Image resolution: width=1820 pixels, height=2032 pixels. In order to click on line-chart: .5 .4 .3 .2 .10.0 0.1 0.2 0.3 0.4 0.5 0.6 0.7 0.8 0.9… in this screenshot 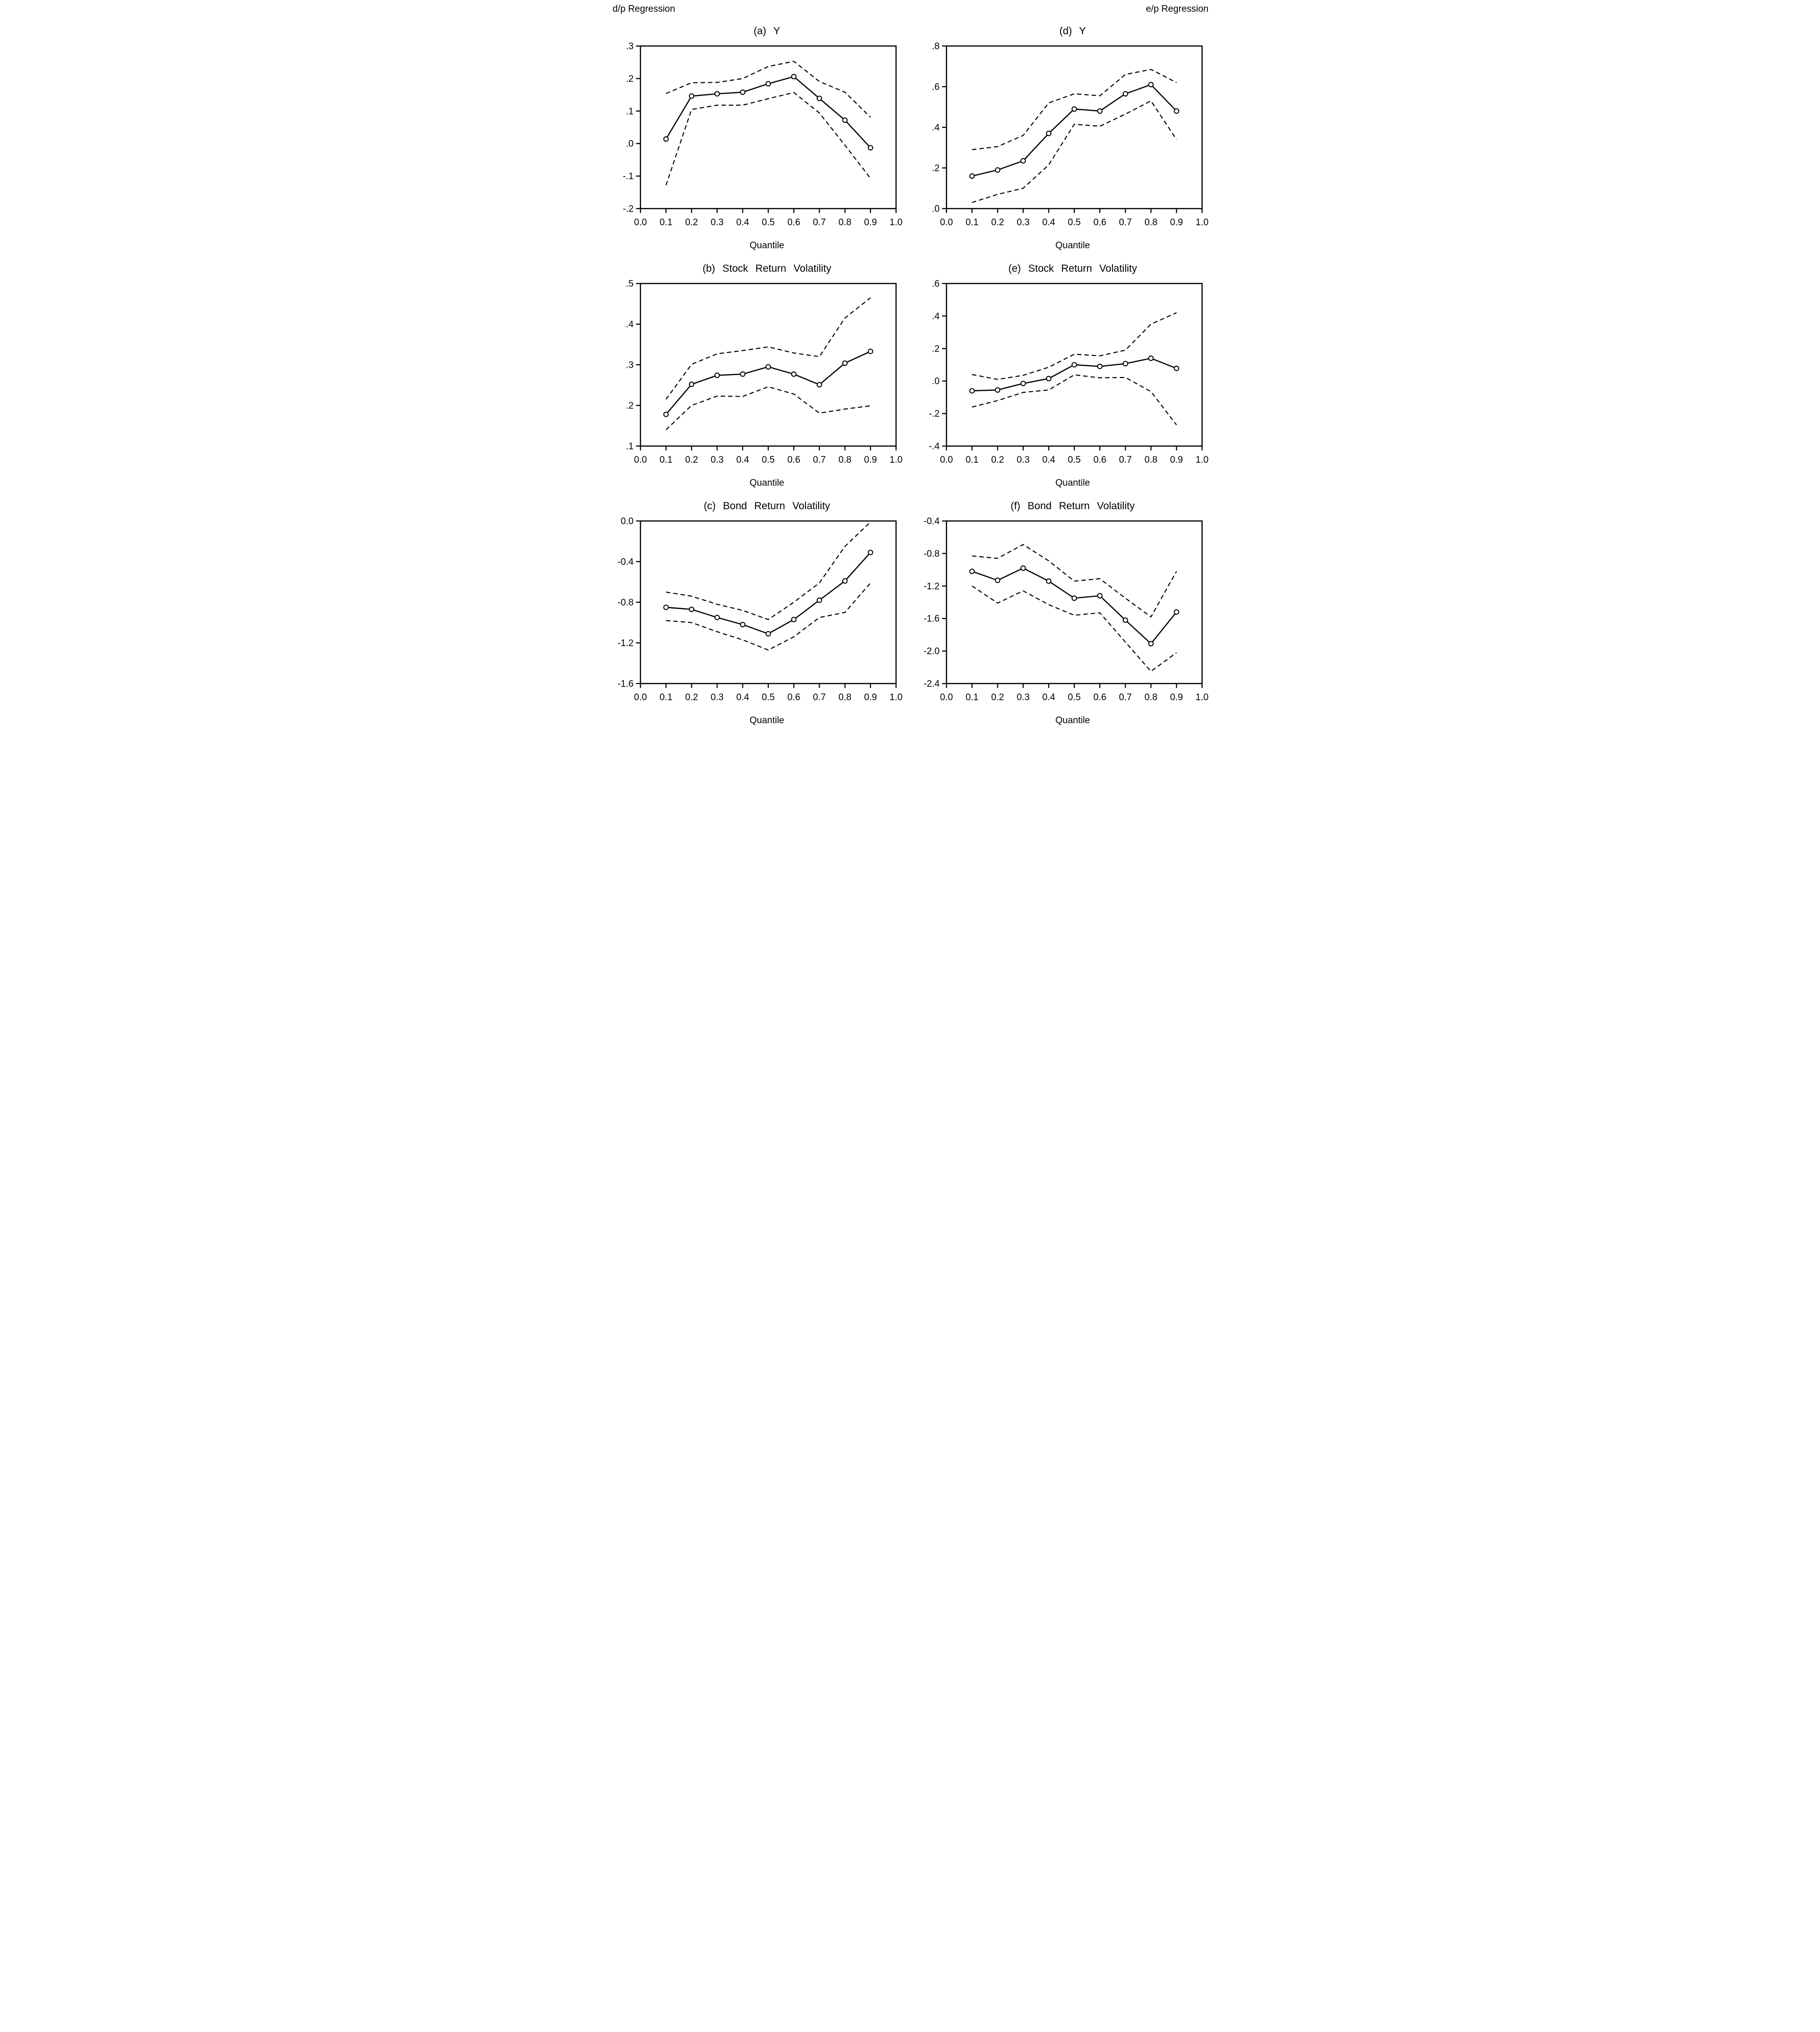, I will do `click(764, 372)`.